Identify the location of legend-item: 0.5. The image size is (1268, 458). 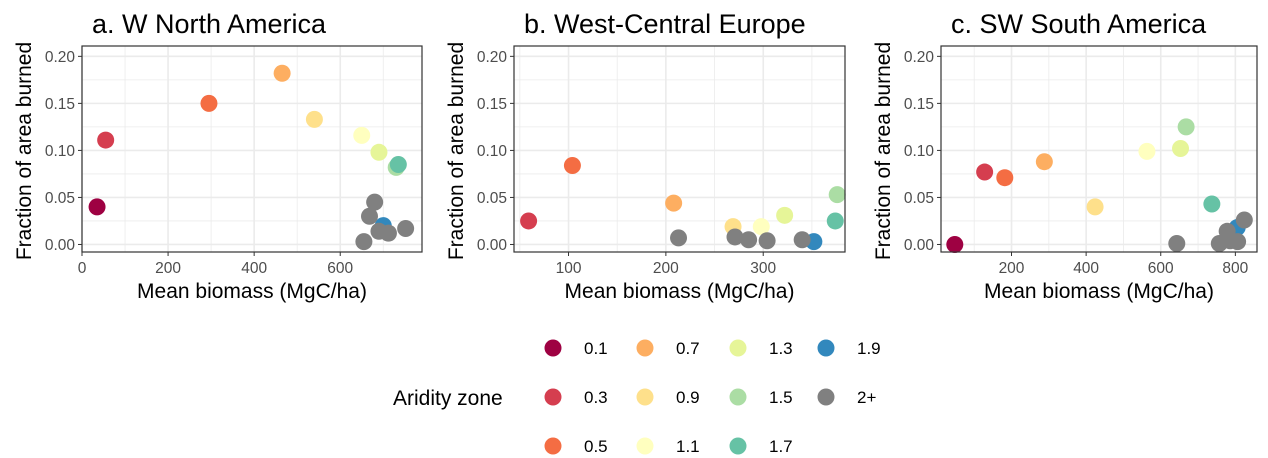
(576, 446).